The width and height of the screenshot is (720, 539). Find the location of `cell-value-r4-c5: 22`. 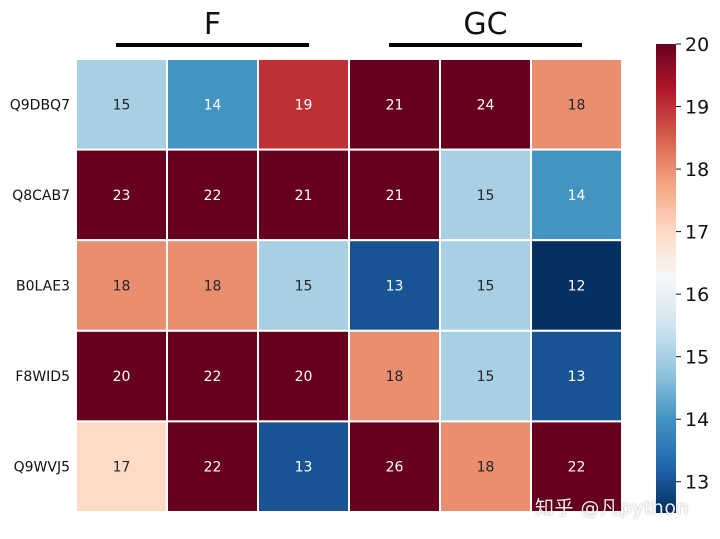

cell-value-r4-c5: 22 is located at coordinates (577, 468).